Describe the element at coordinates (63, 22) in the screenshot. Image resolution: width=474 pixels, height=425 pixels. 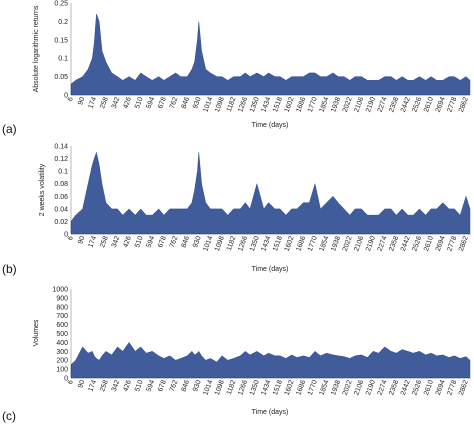
I see `y-tick-label: 0.2` at that location.